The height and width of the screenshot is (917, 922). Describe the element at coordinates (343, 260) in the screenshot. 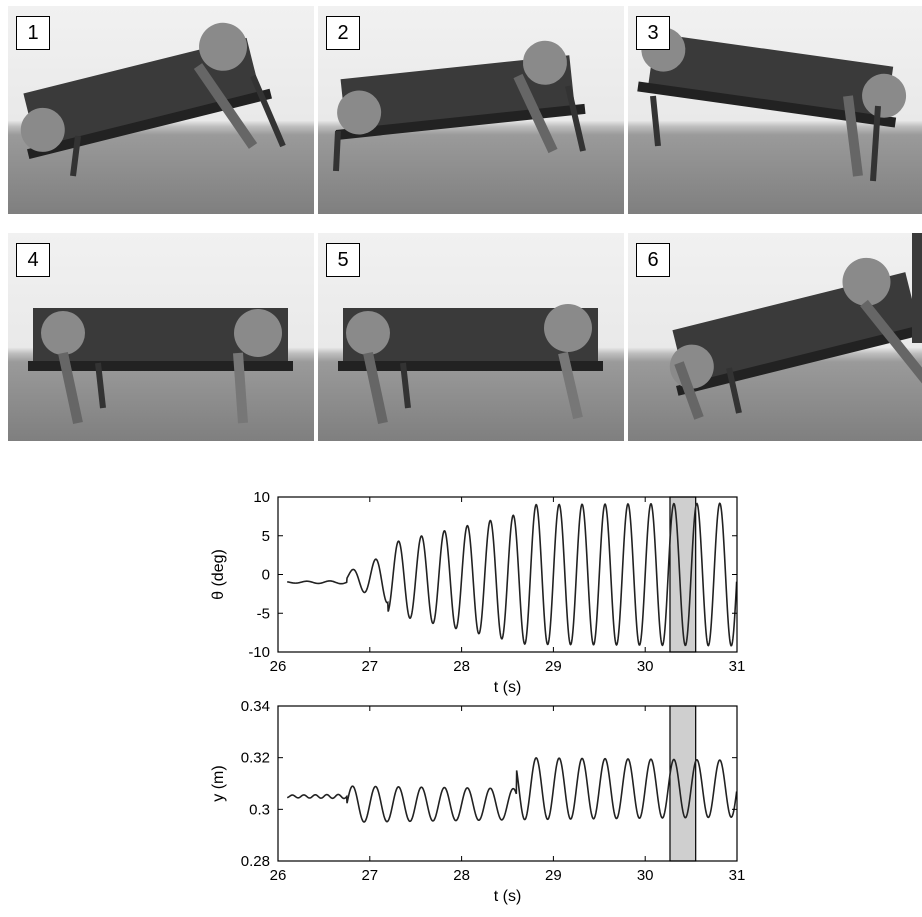

I see `frame-number: 5` at that location.